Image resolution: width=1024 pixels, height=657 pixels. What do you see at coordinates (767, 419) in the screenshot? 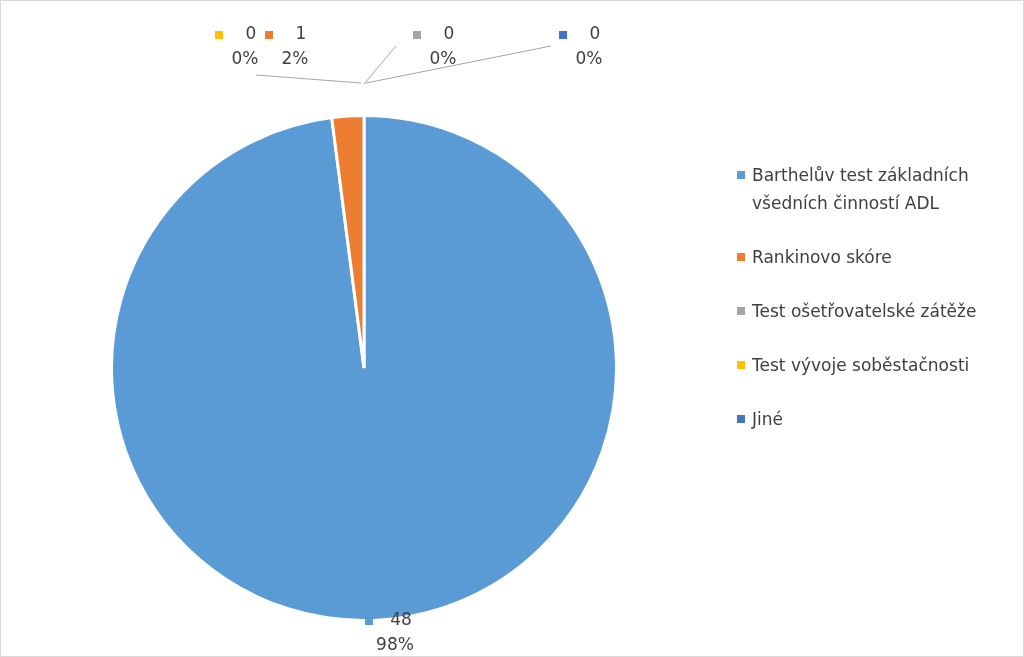
I see `legend-label: Jiné` at bounding box center [767, 419].